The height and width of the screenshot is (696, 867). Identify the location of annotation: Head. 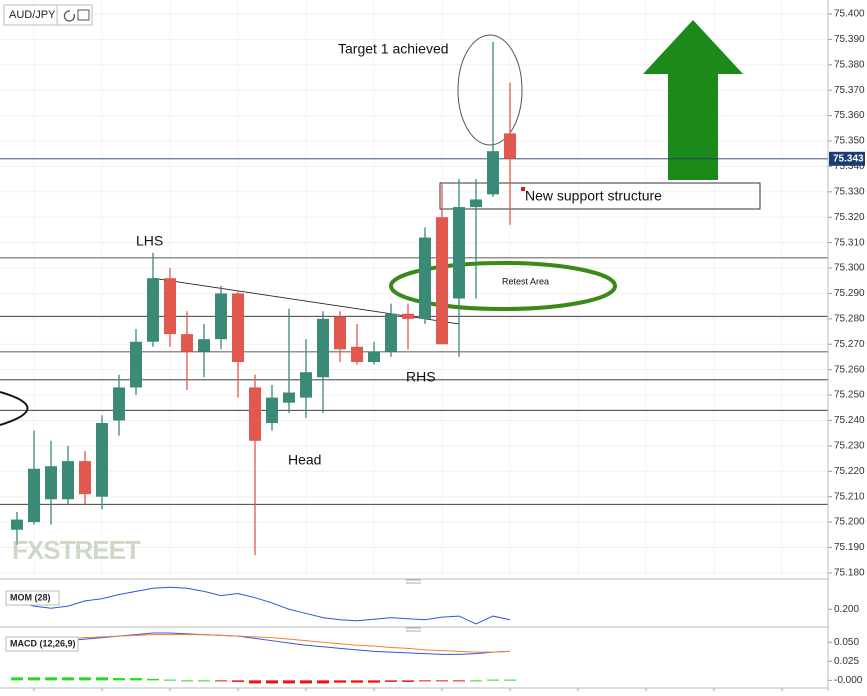
(304, 460).